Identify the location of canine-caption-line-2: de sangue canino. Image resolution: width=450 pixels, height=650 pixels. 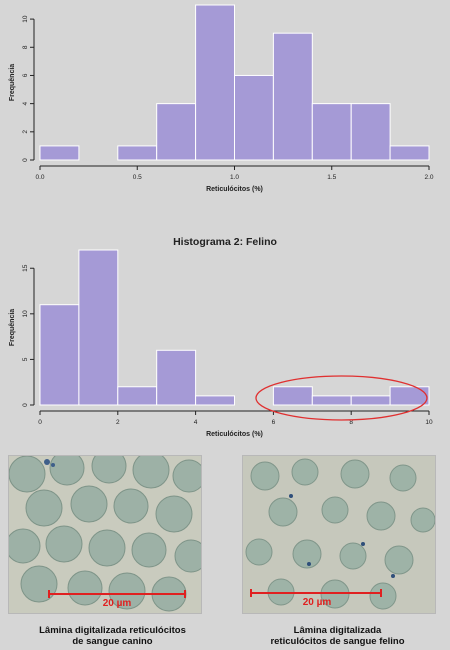
(112, 641).